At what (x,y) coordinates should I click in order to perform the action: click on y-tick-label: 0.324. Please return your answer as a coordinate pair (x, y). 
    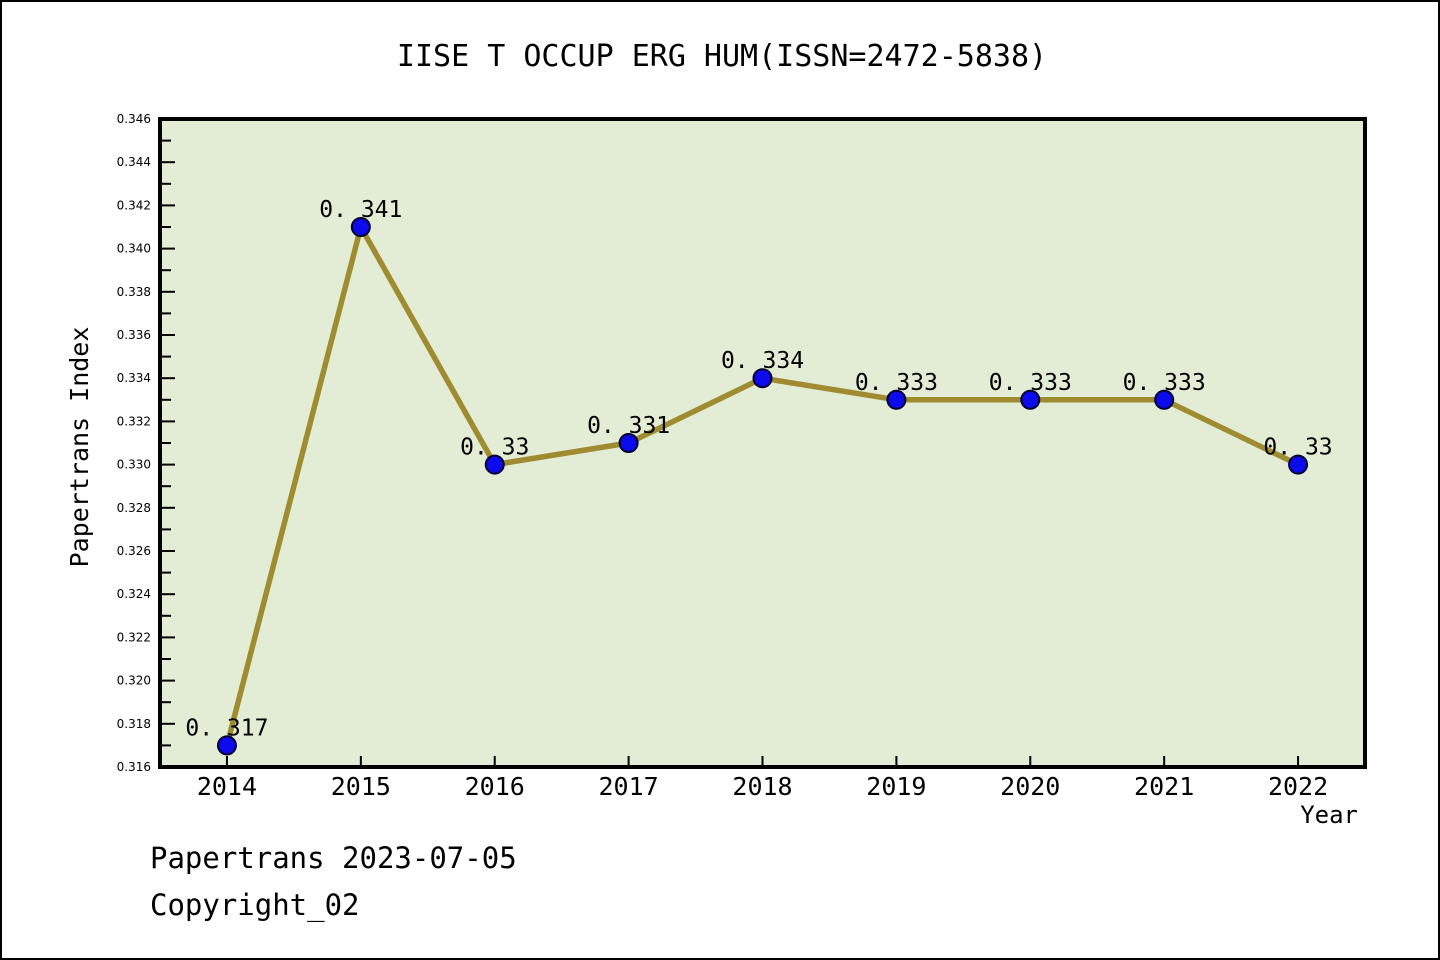
    Looking at the image, I should click on (134, 594).